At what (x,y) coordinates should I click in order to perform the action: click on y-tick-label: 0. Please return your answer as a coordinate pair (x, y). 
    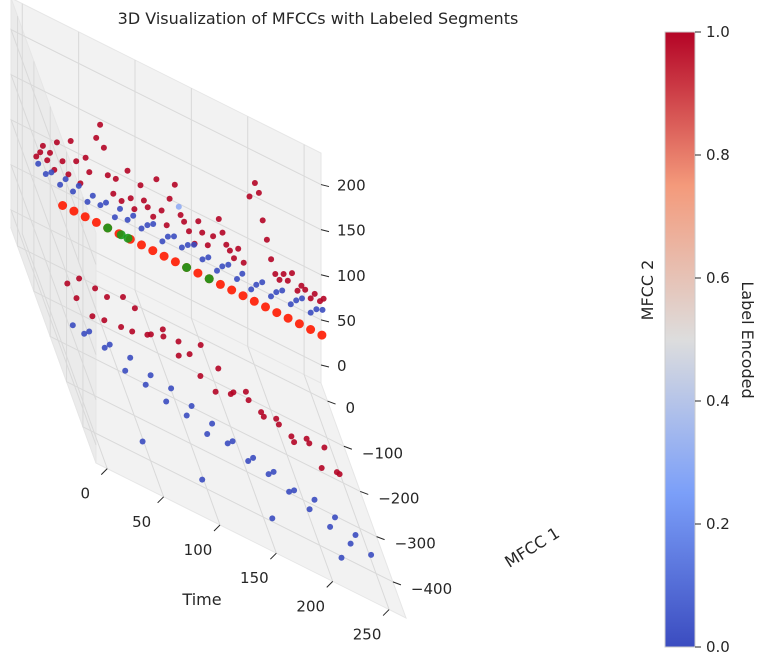
    Looking at the image, I should click on (351, 408).